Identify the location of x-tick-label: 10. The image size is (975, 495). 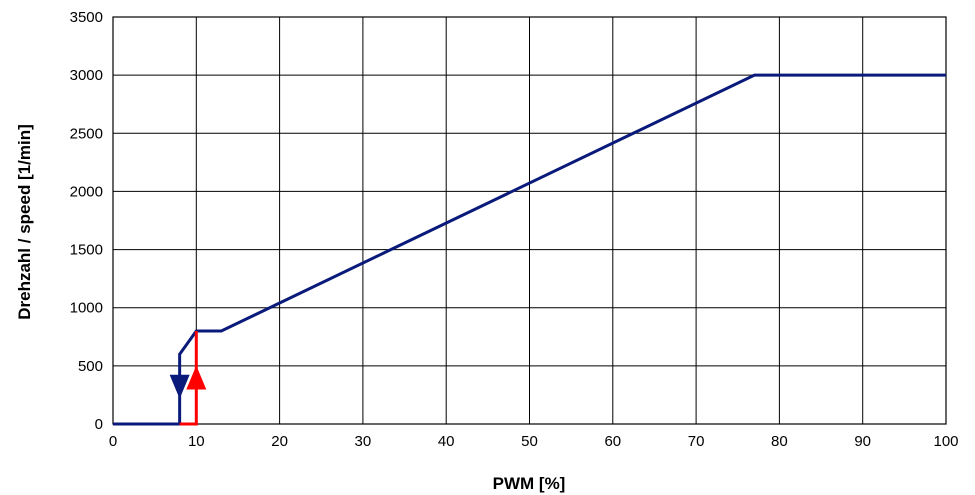
(196, 441).